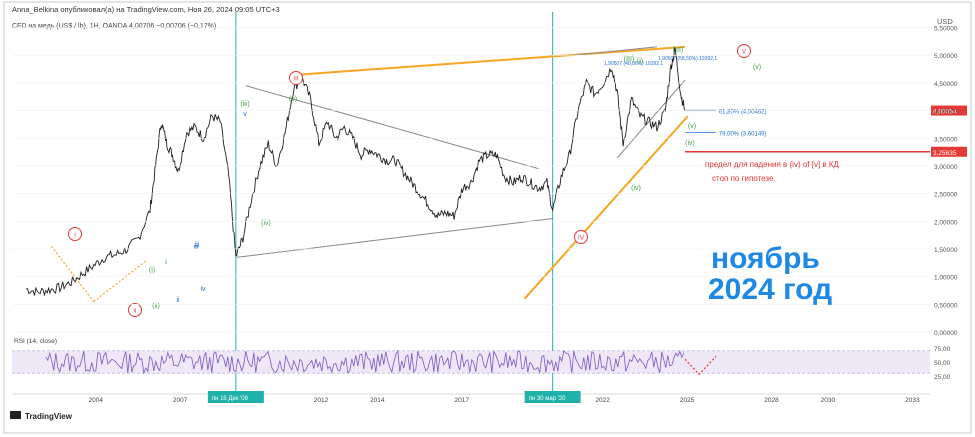  What do you see at coordinates (203, 289) in the screenshot?
I see `wave-label-blue: iv` at bounding box center [203, 289].